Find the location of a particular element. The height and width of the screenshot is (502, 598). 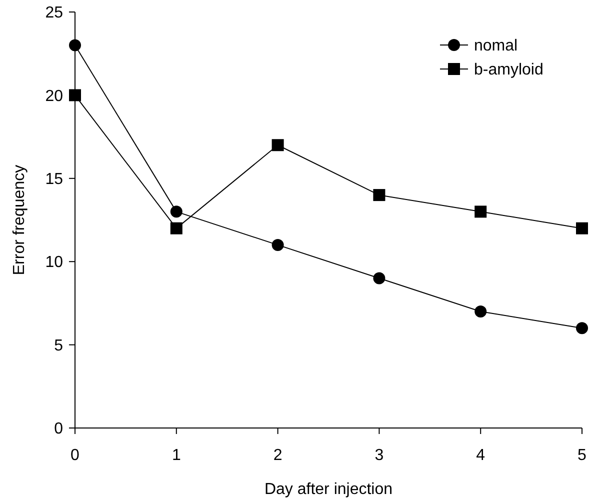

y-tick-label: 15 is located at coordinates (54, 179).